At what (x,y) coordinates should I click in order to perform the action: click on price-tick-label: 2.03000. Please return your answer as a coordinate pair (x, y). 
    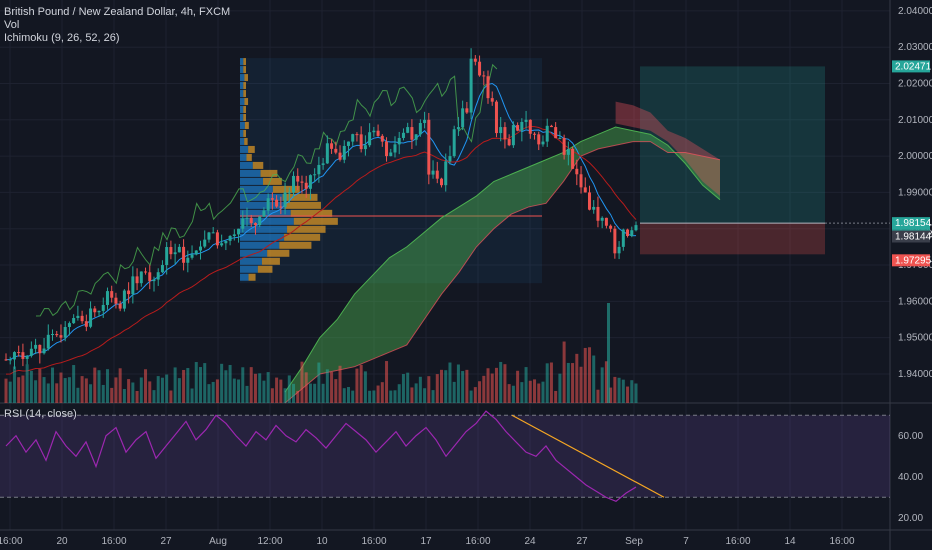
    Looking at the image, I should click on (915, 47).